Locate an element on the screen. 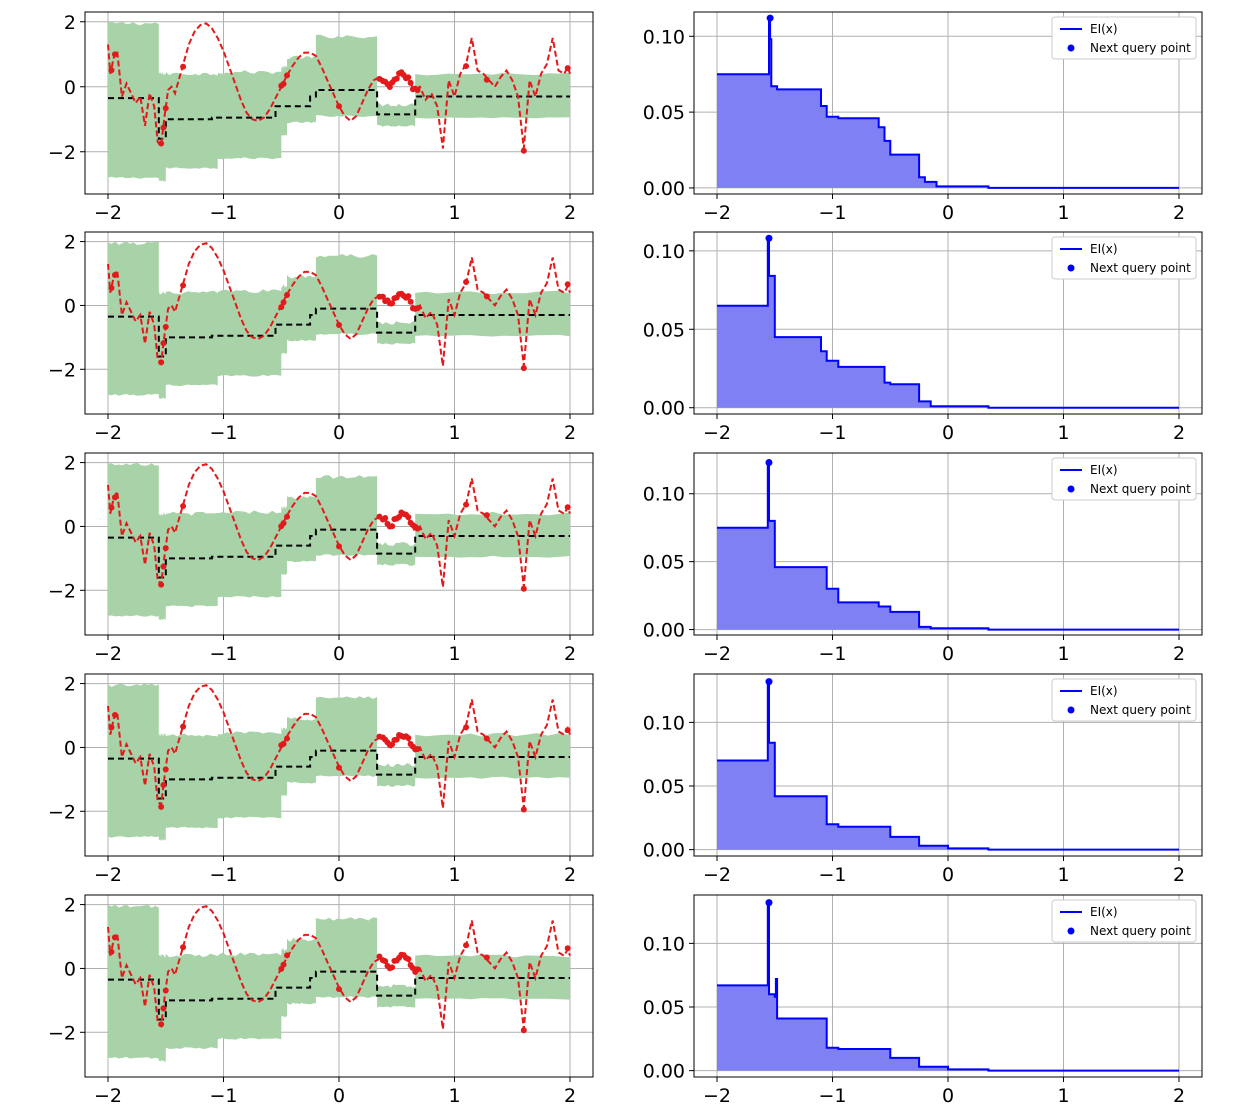 The image size is (1248, 1116). y-tick-label: 0.10 is located at coordinates (664, 495).